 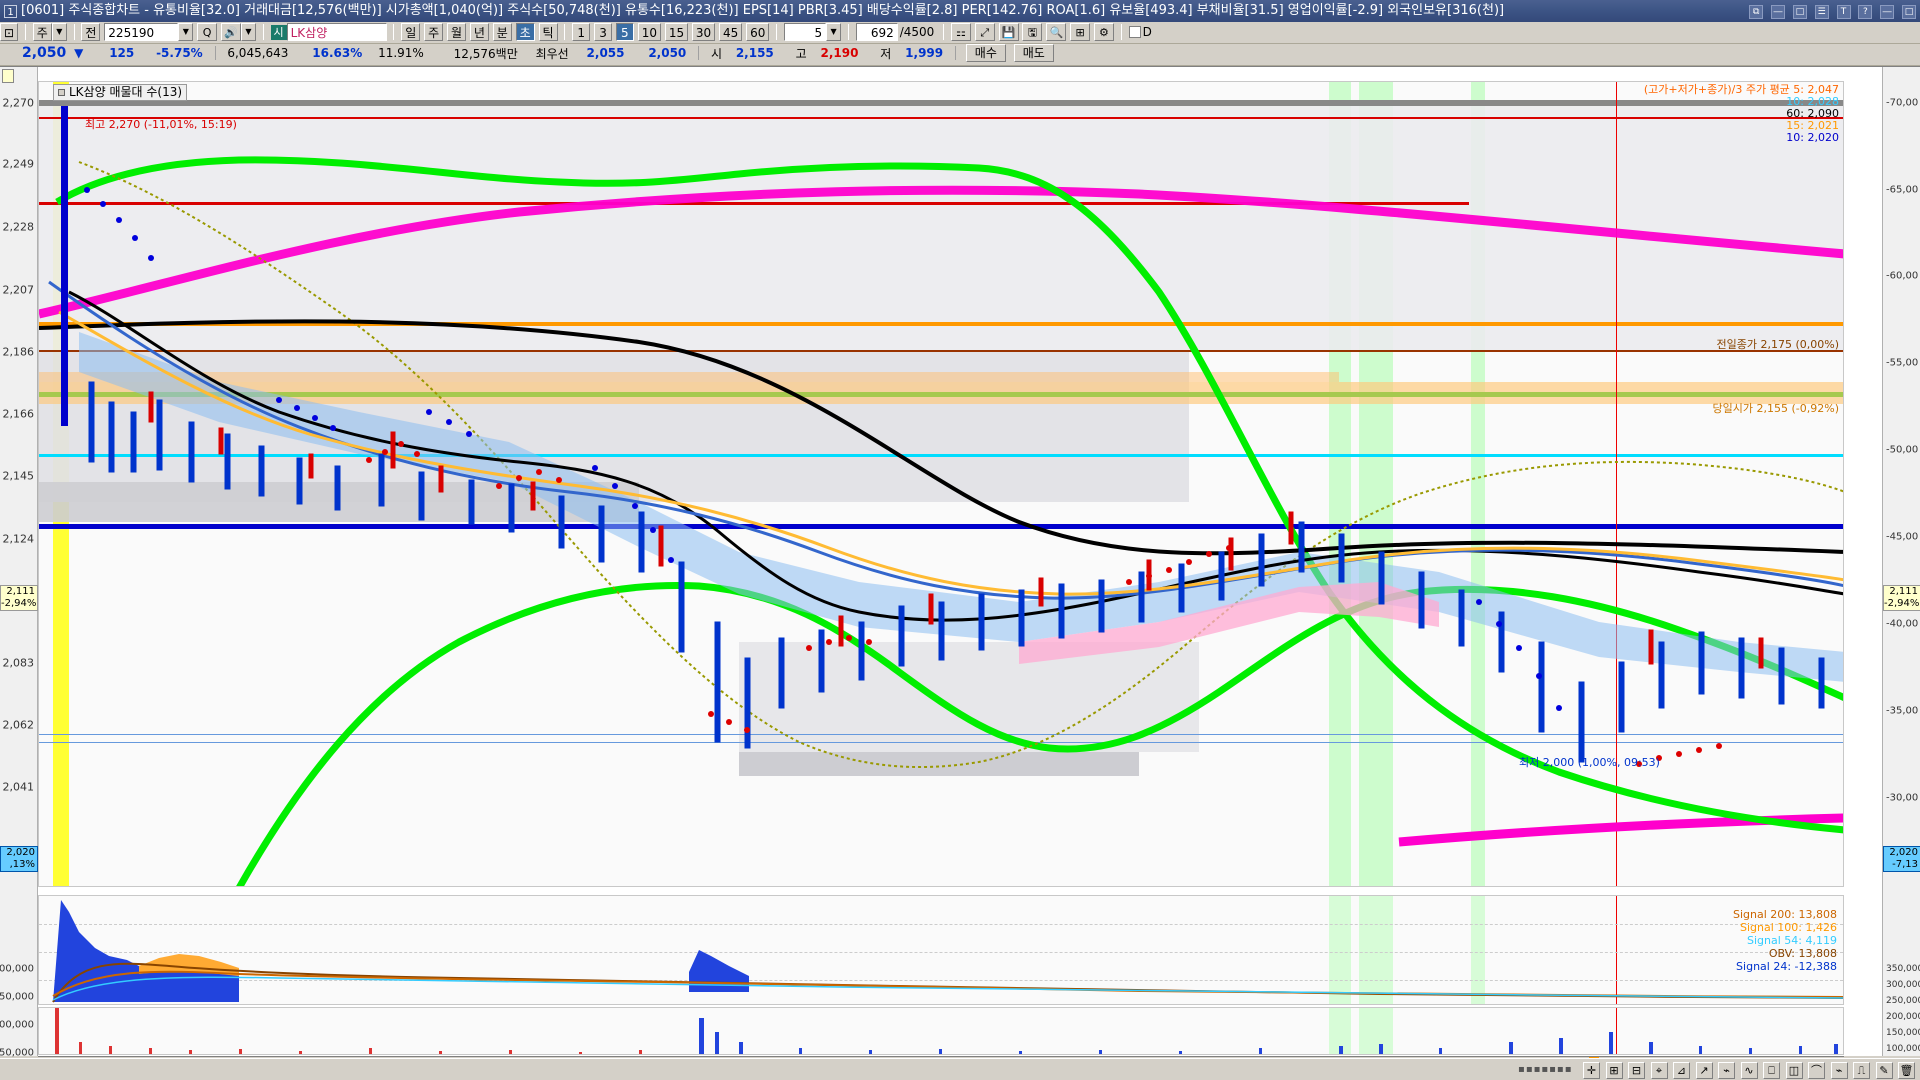 What do you see at coordinates (805, 32) in the screenshot?
I see `tick-size-input: 5` at bounding box center [805, 32].